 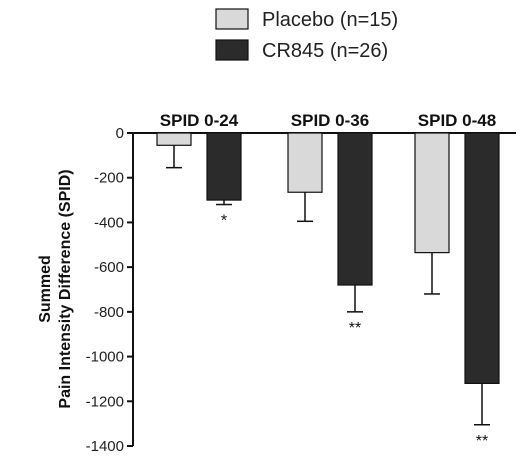 I want to click on y-axis-label-line: Summed, so click(x=45, y=289).